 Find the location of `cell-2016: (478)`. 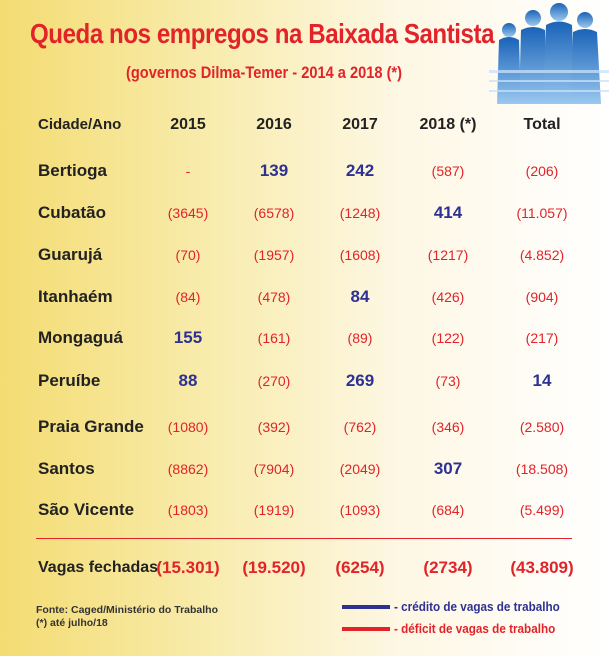

cell-2016: (478) is located at coordinates (274, 297).